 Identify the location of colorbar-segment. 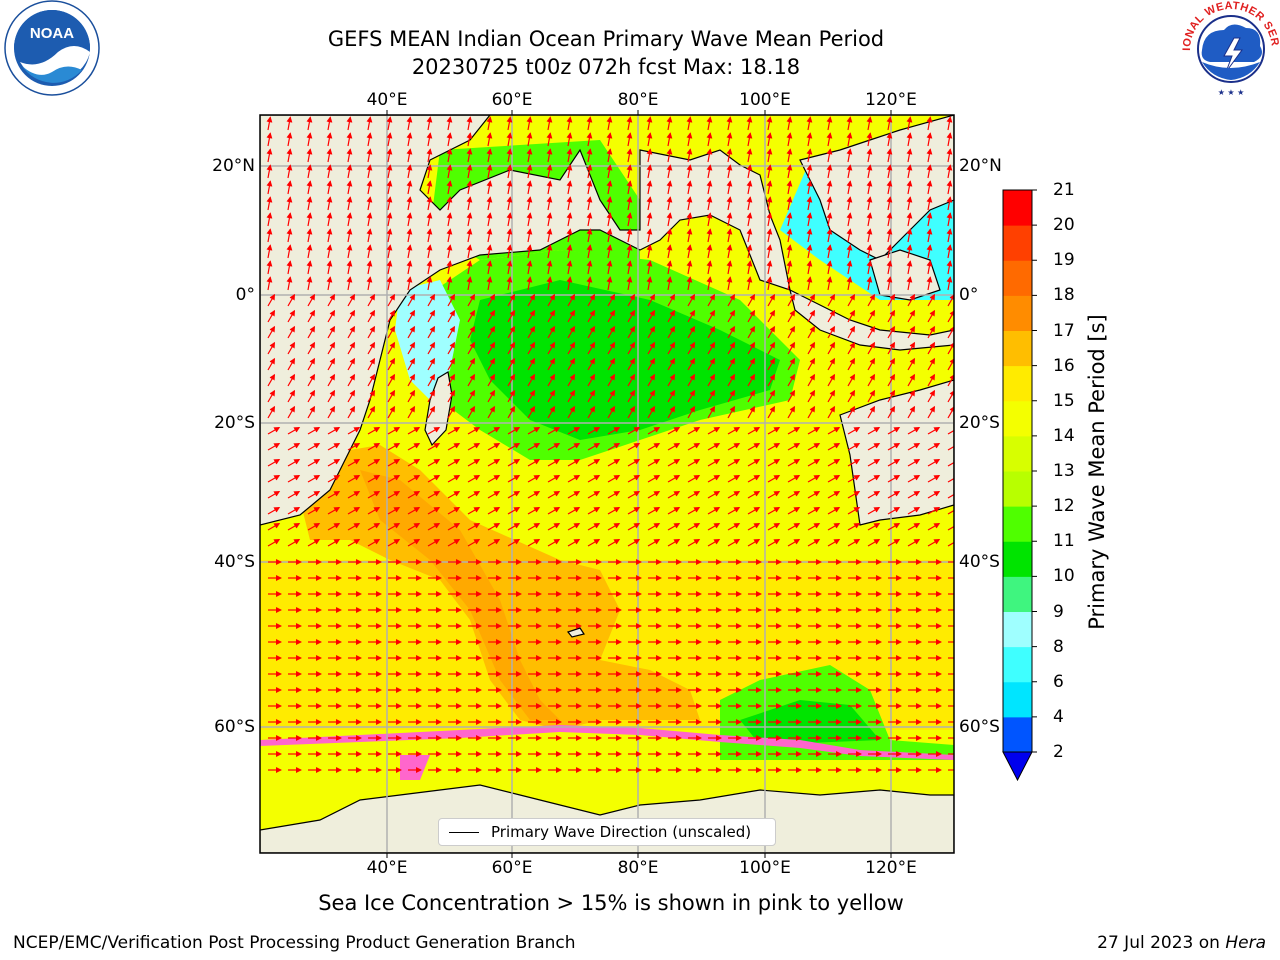
(1017, 489).